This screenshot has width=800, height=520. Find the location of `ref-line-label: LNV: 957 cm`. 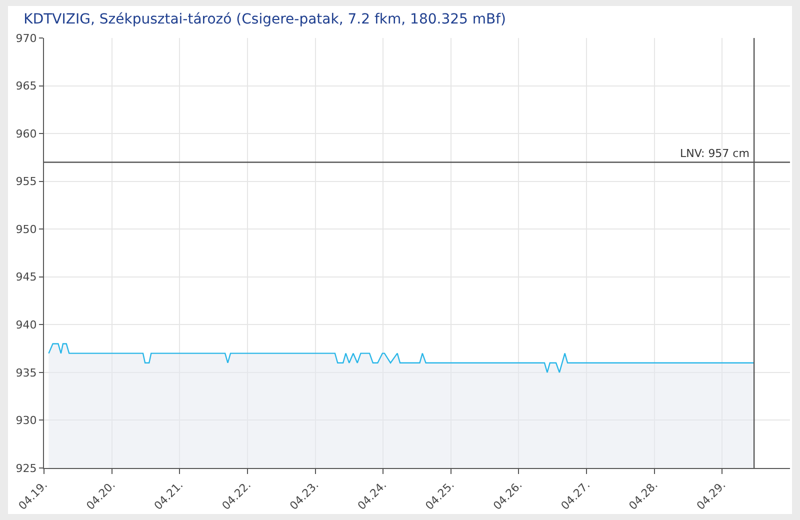

ref-line-label: LNV: 957 cm is located at coordinates (715, 153).